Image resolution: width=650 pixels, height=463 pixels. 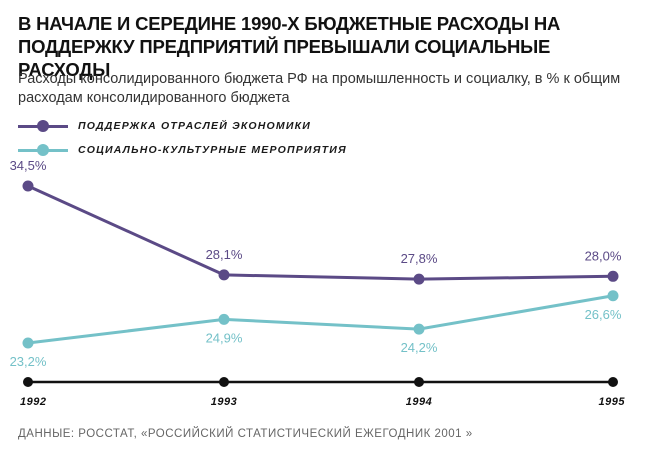 I want to click on legend-swatch-industry, so click(x=43, y=126).